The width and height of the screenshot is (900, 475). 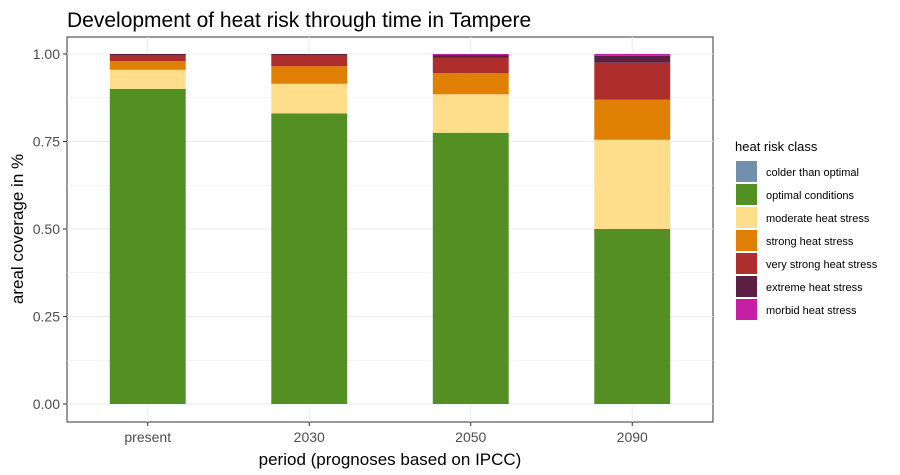 What do you see at coordinates (147, 437) in the screenshot?
I see `x-tick-label: present` at bounding box center [147, 437].